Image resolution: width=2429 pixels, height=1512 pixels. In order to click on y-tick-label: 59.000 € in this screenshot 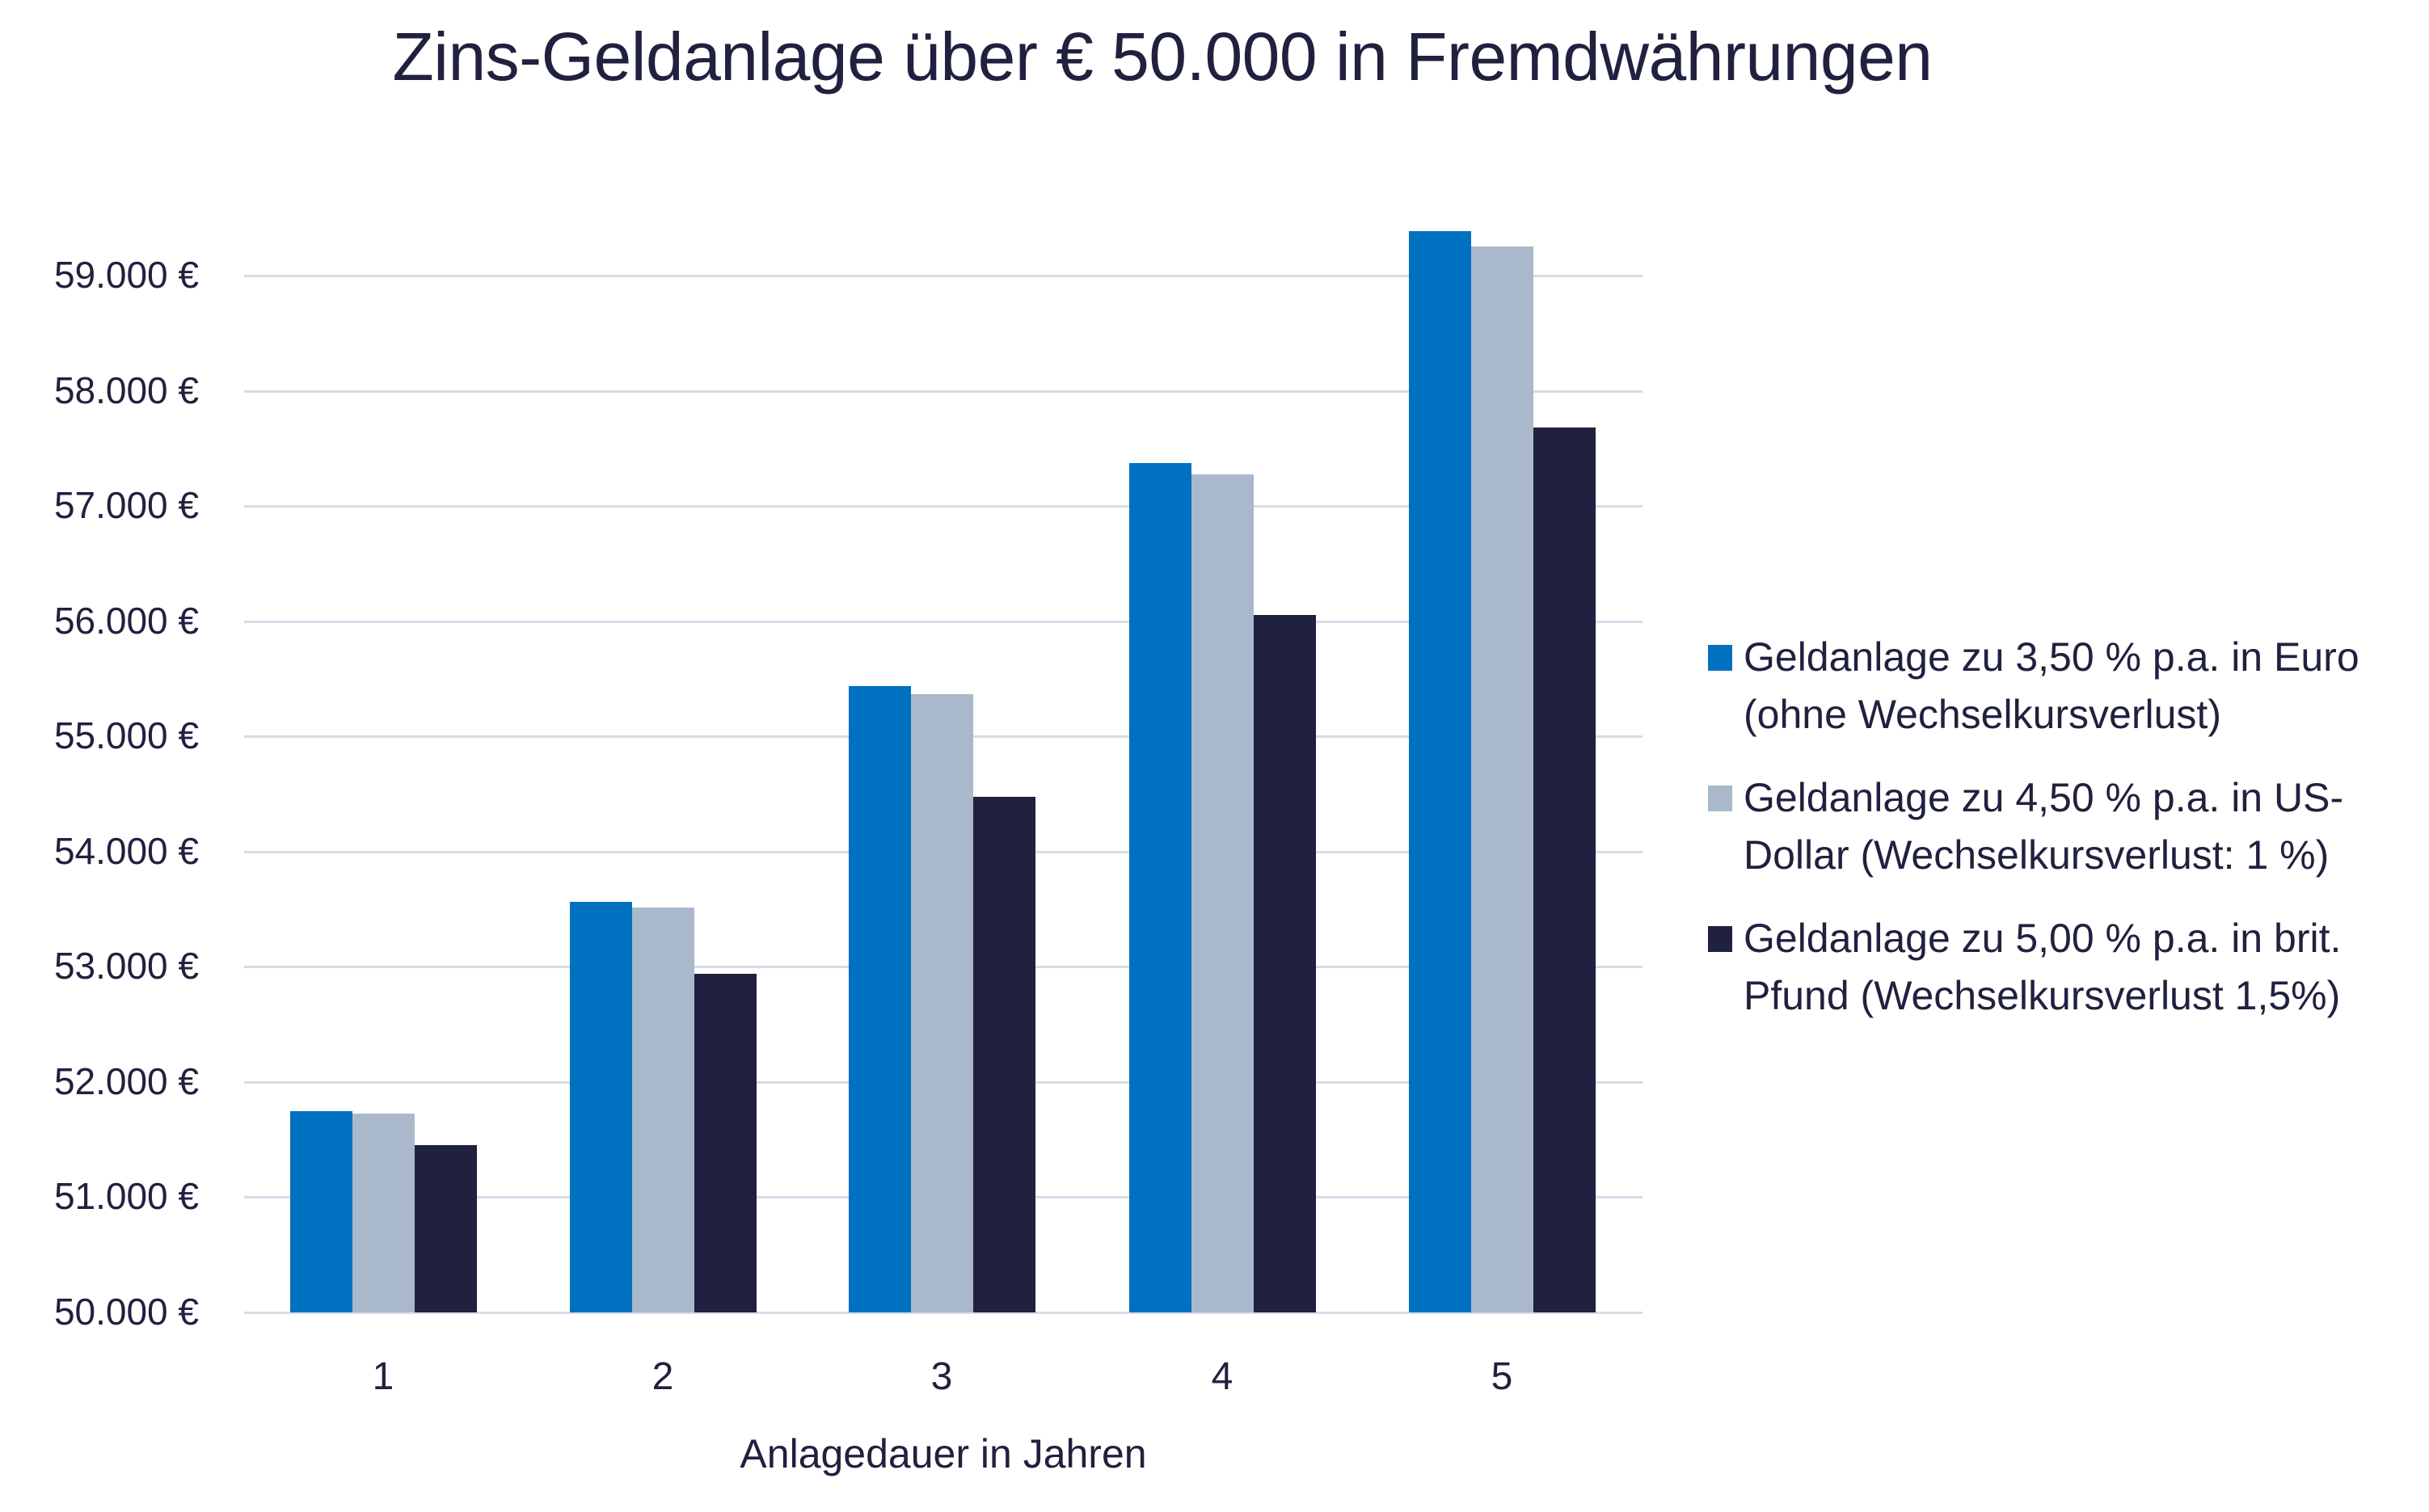, I will do `click(126, 275)`.